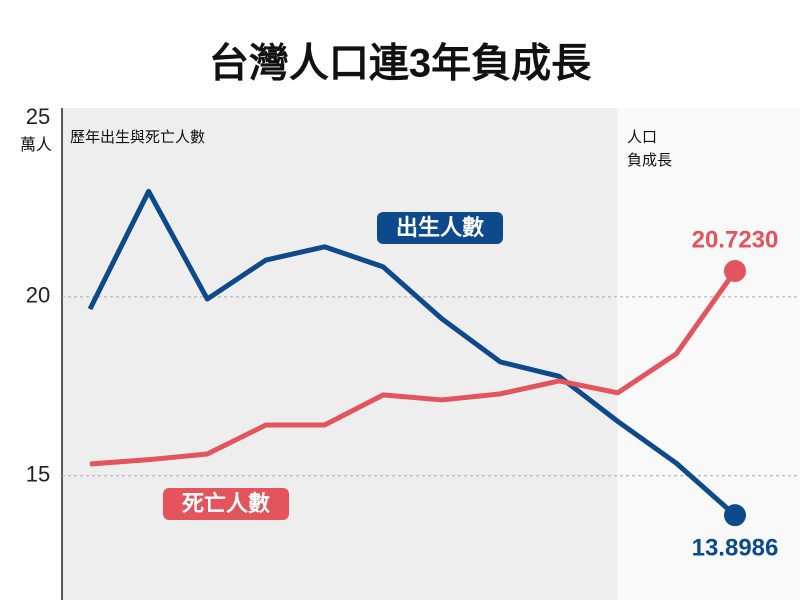 The image size is (800, 600). What do you see at coordinates (735, 239) in the screenshot?
I see `data-label: 20.7230` at bounding box center [735, 239].